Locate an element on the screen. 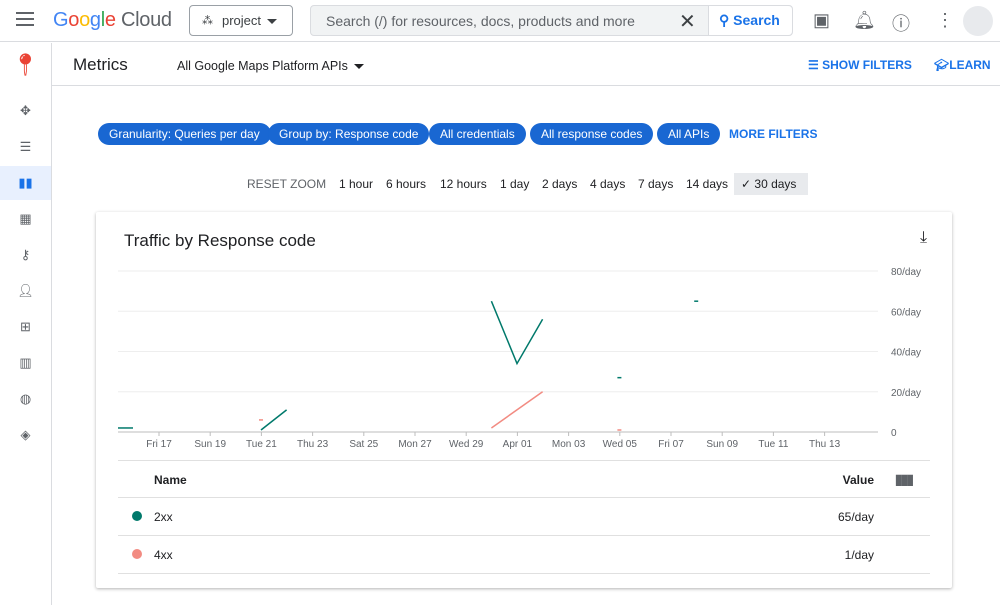  row-value: 65/day is located at coordinates (855, 517).